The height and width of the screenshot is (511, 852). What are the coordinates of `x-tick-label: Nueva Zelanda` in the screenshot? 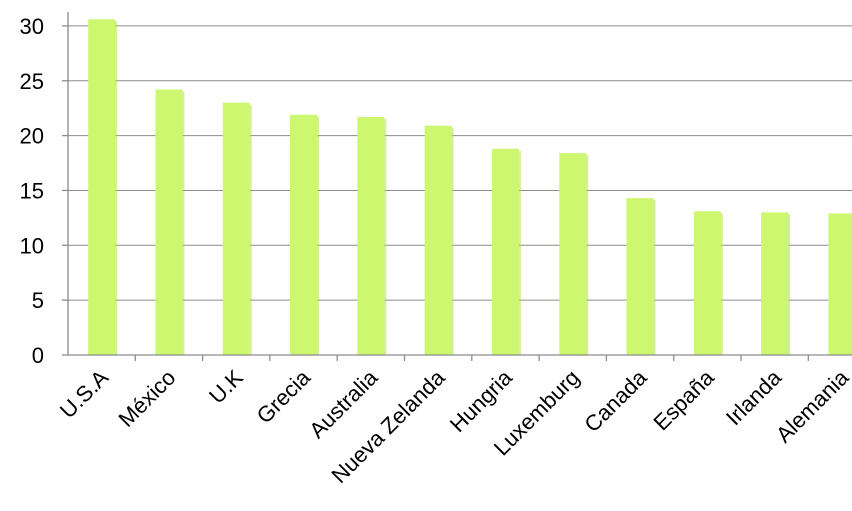 It's located at (388, 426).